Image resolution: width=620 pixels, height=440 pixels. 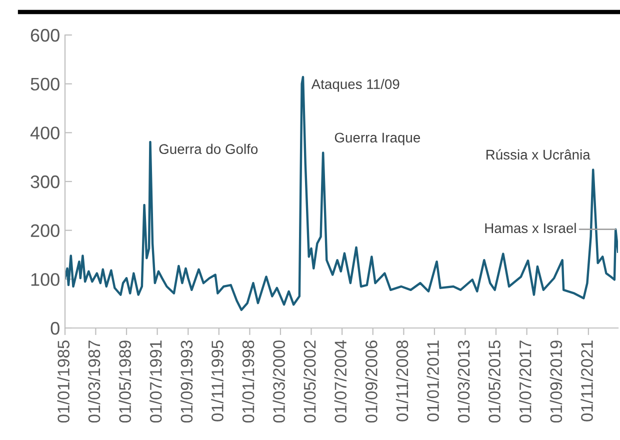 What do you see at coordinates (217, 381) in the screenshot?
I see `x-tick-label: 01/11/1995` at bounding box center [217, 381].